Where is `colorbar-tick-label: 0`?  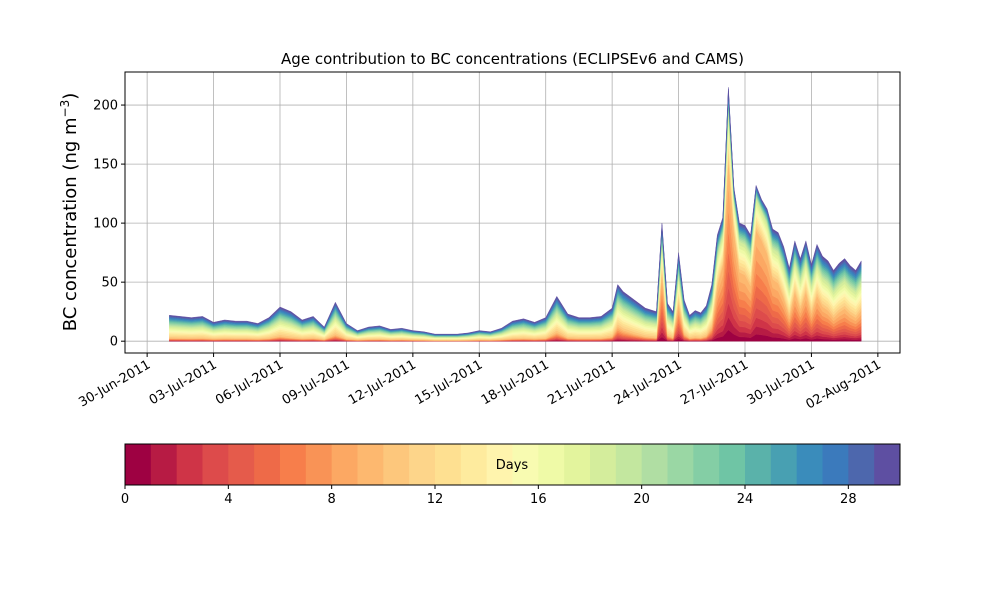 colorbar-tick-label: 0 is located at coordinates (125, 499).